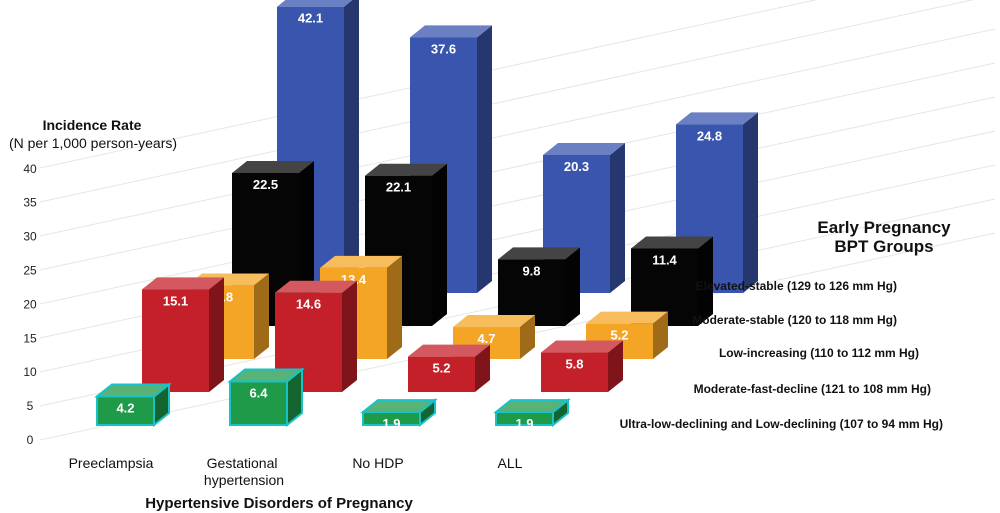 The image size is (1000, 513). Describe the element at coordinates (265, 184) in the screenshot. I see `value-label: 22.5` at that location.